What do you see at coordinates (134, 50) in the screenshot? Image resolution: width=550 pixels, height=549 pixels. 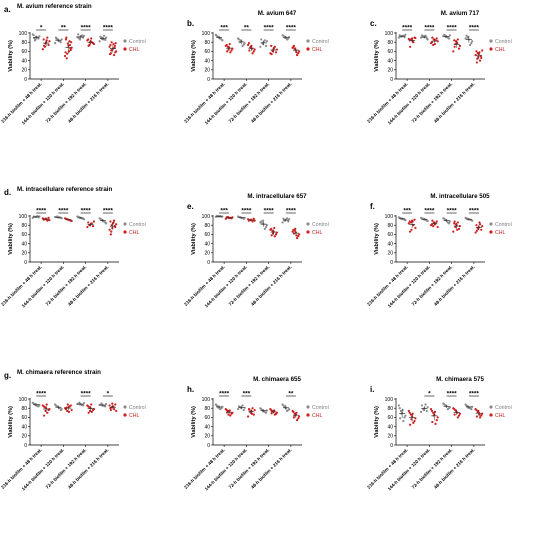 I see `legend-chl-label: CHL` at bounding box center [134, 50].